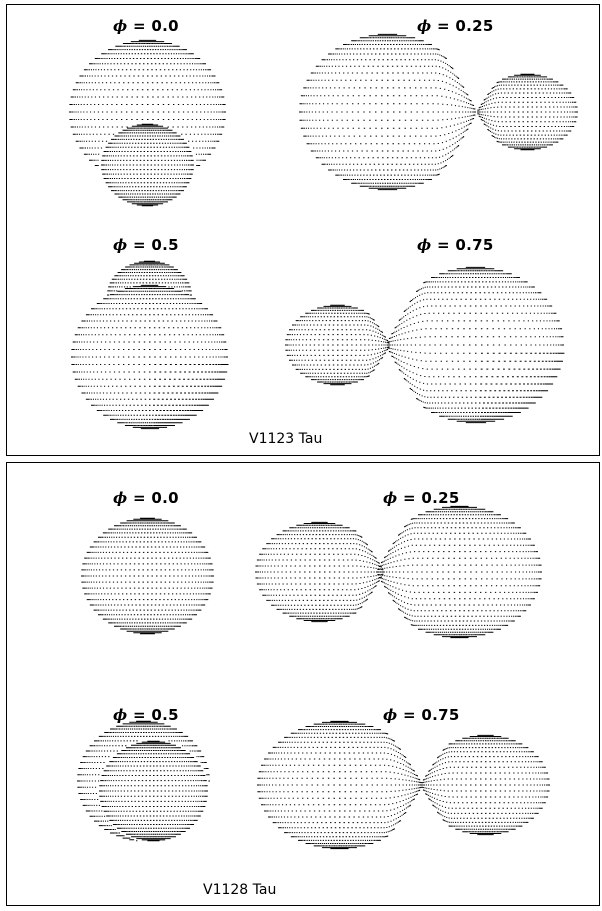 The width and height of the screenshot is (602, 911). Describe the element at coordinates (240, 890) in the screenshot. I see `star-name-label: V1128 Tau` at that location.